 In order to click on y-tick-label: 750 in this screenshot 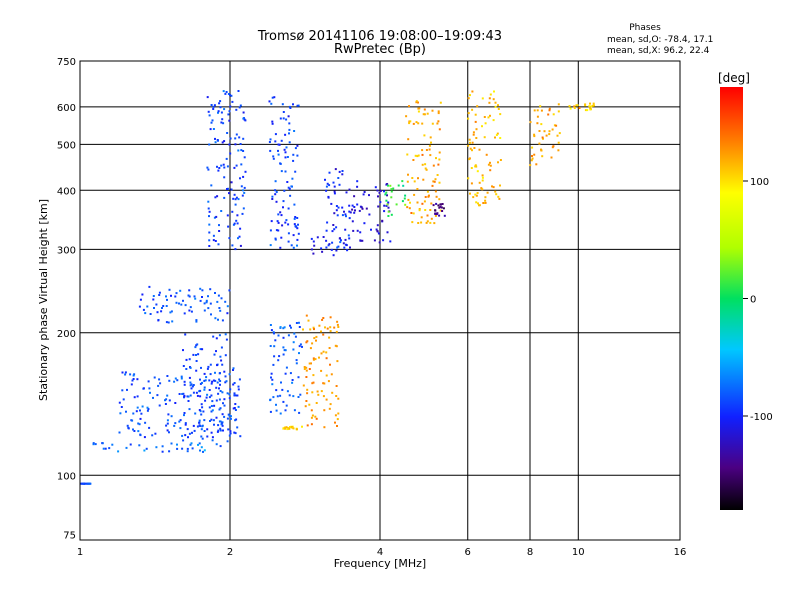, I will do `click(66, 62)`.